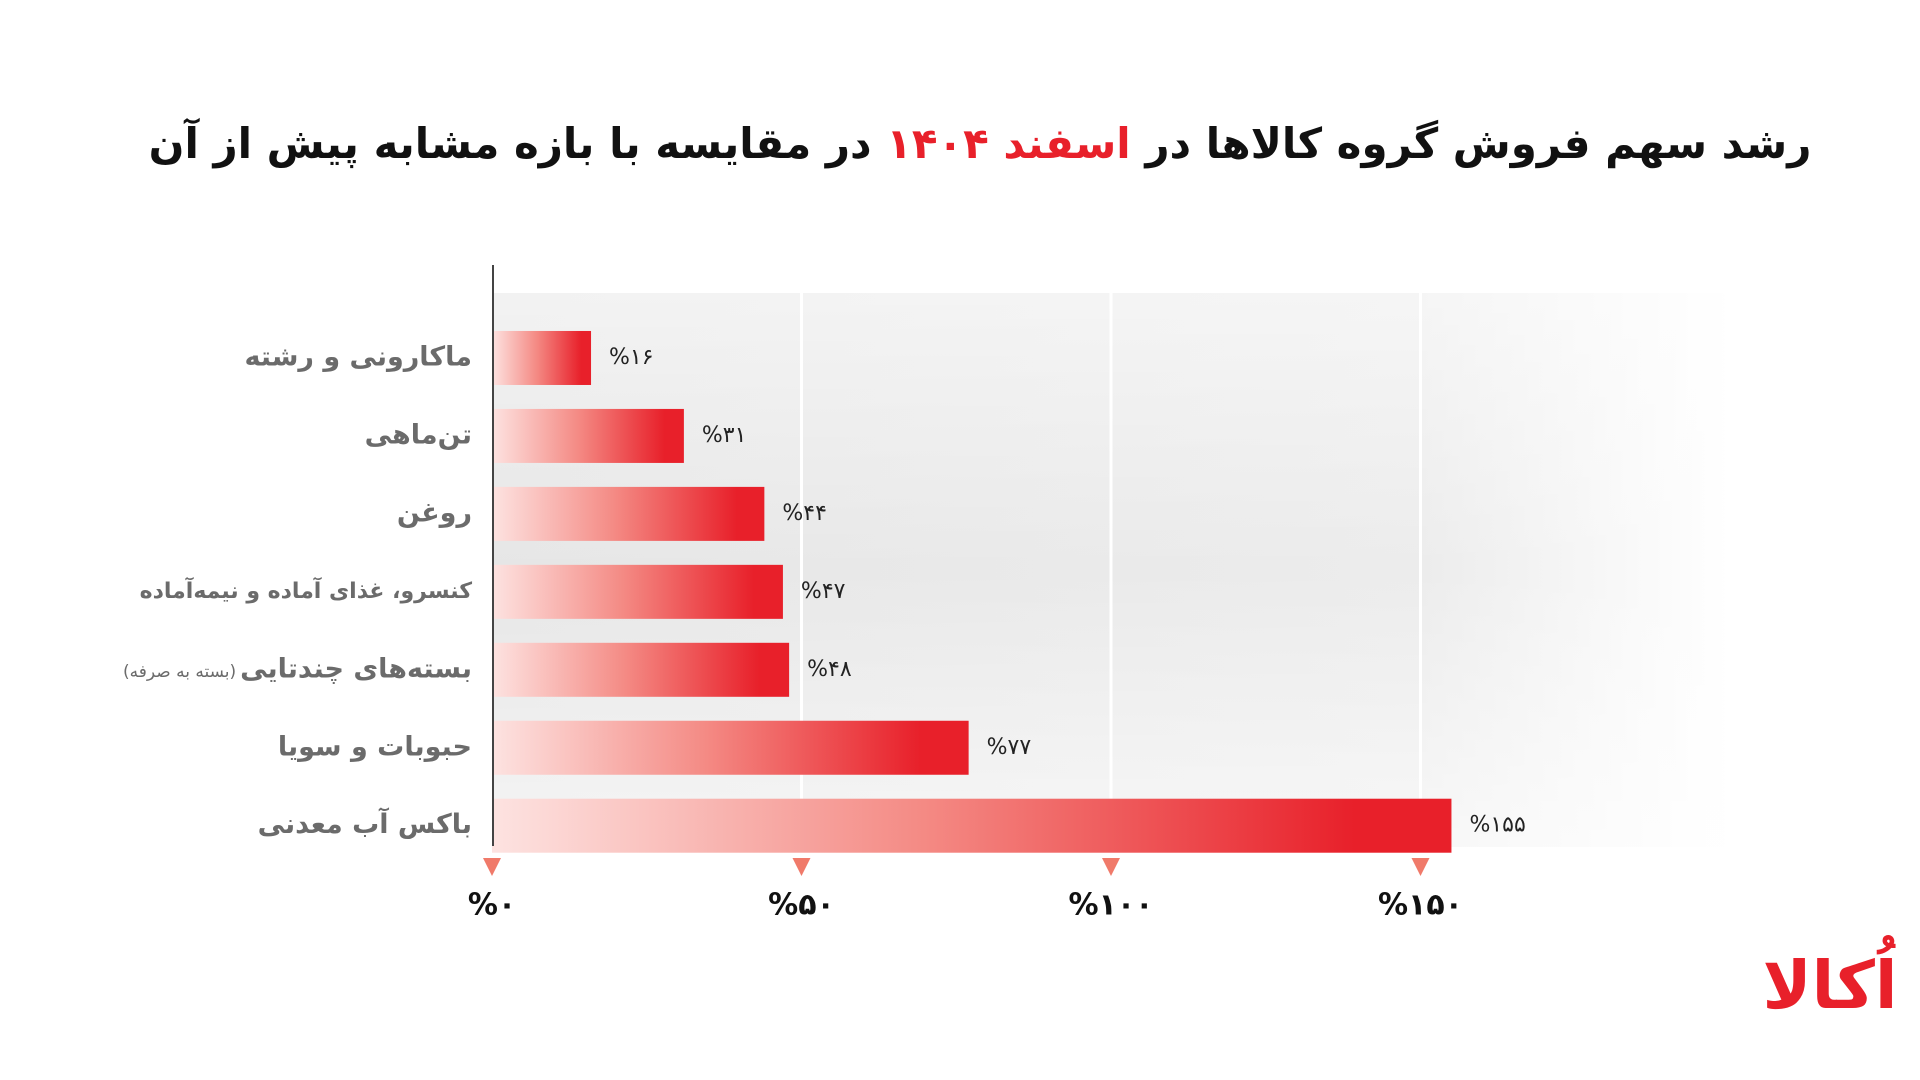  I want to click on x-tick-label: %۵۰, so click(801, 905).